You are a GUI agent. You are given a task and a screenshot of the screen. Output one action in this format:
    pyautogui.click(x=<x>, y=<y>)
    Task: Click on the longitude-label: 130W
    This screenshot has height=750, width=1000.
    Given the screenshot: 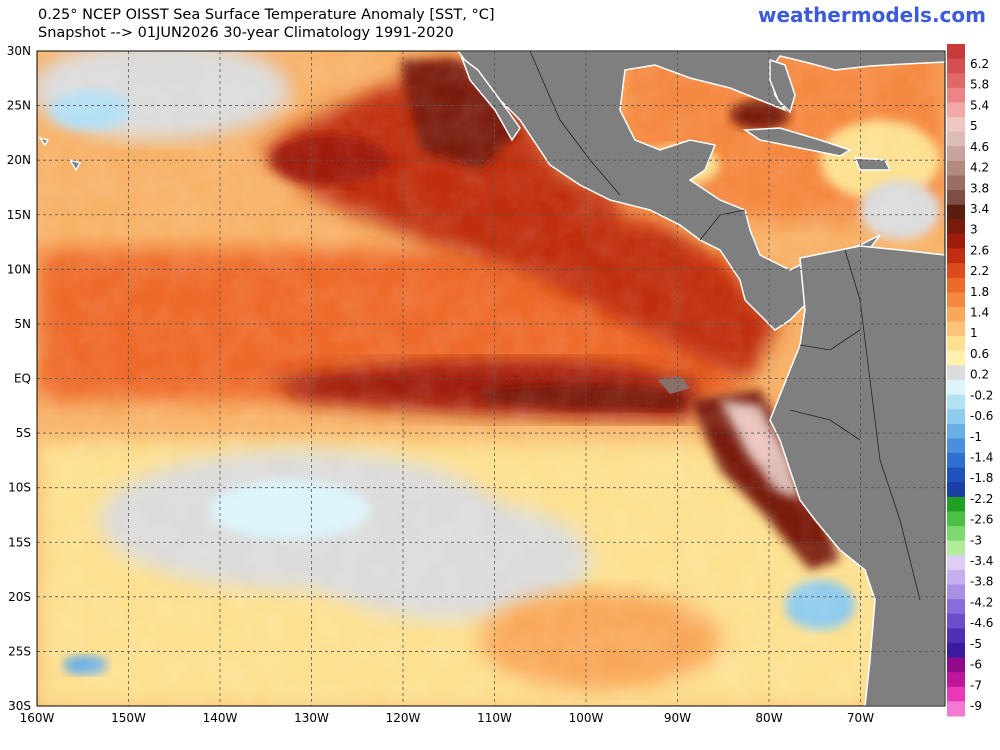 What is the action you would take?
    pyautogui.click(x=311, y=718)
    